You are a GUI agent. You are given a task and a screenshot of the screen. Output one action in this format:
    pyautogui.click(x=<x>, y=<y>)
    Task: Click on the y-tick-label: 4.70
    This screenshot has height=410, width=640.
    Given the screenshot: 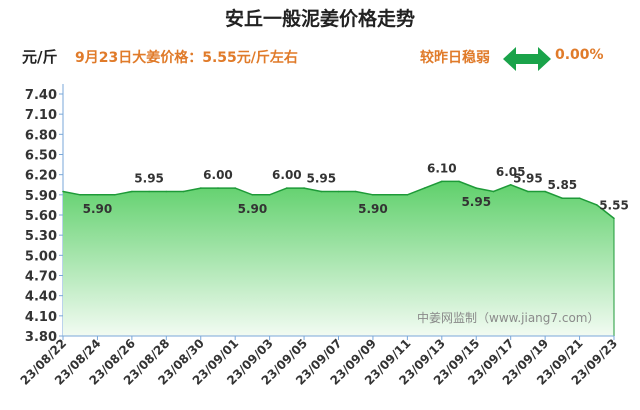 What is the action you would take?
    pyautogui.click(x=41, y=277)
    